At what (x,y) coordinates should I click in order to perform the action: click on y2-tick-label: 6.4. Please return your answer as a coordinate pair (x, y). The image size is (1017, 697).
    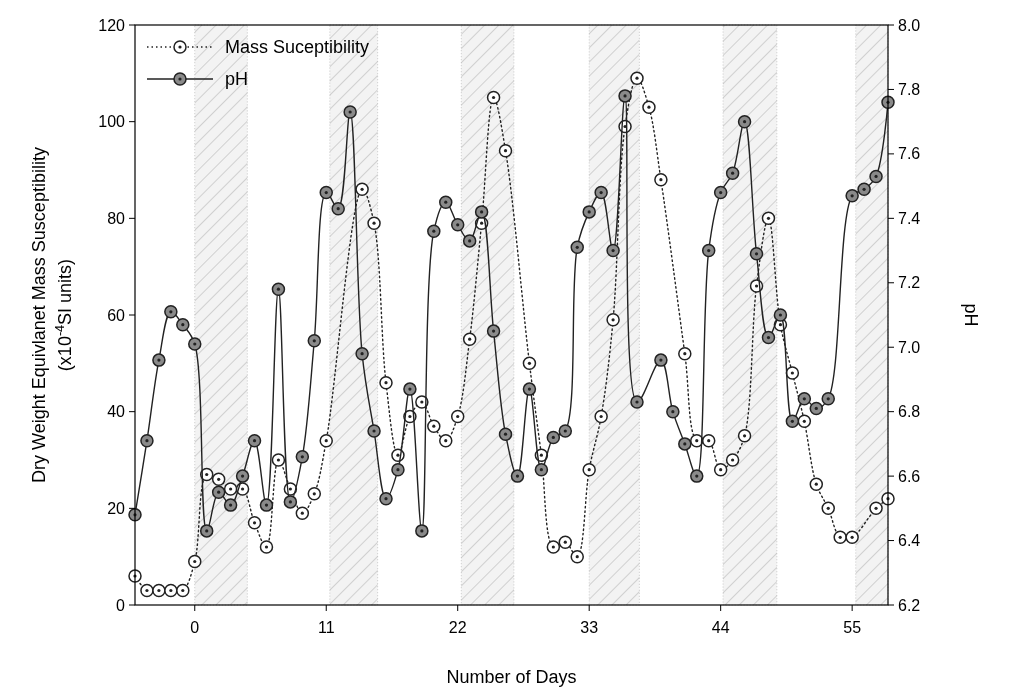
    Looking at the image, I should click on (909, 541).